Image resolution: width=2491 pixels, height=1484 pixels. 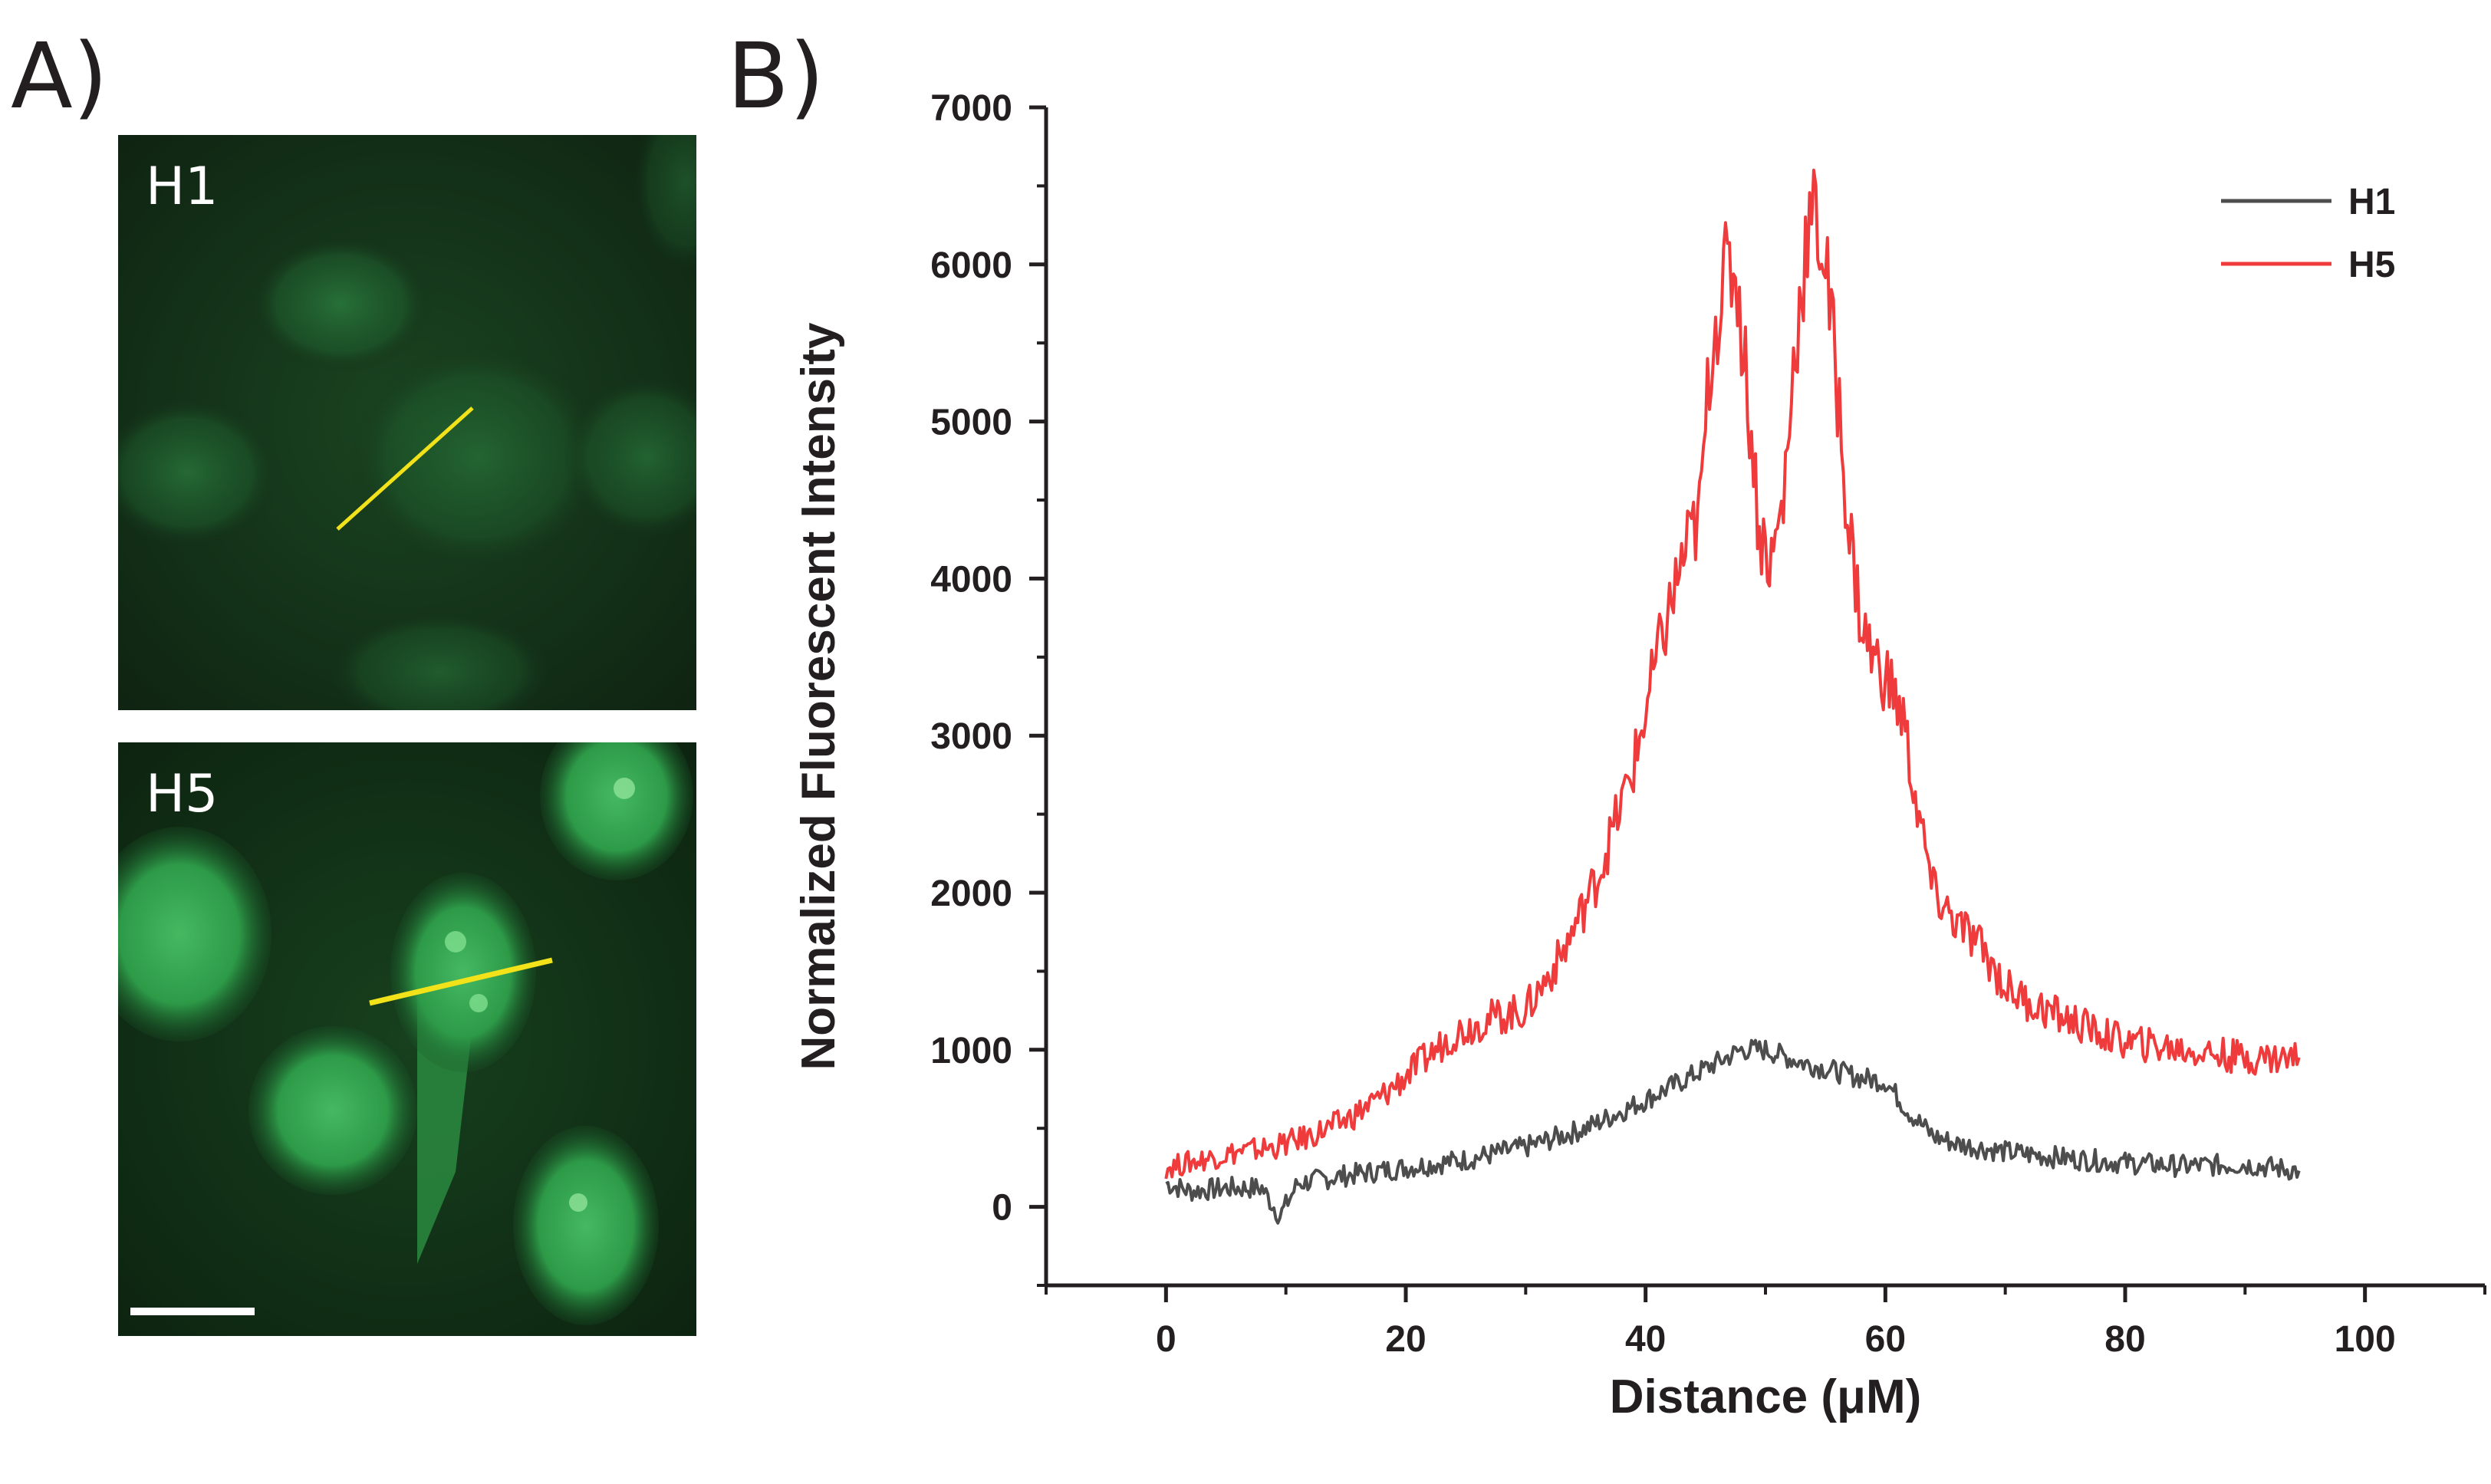 I want to click on x-tick-label: 40, so click(x=1646, y=1339).